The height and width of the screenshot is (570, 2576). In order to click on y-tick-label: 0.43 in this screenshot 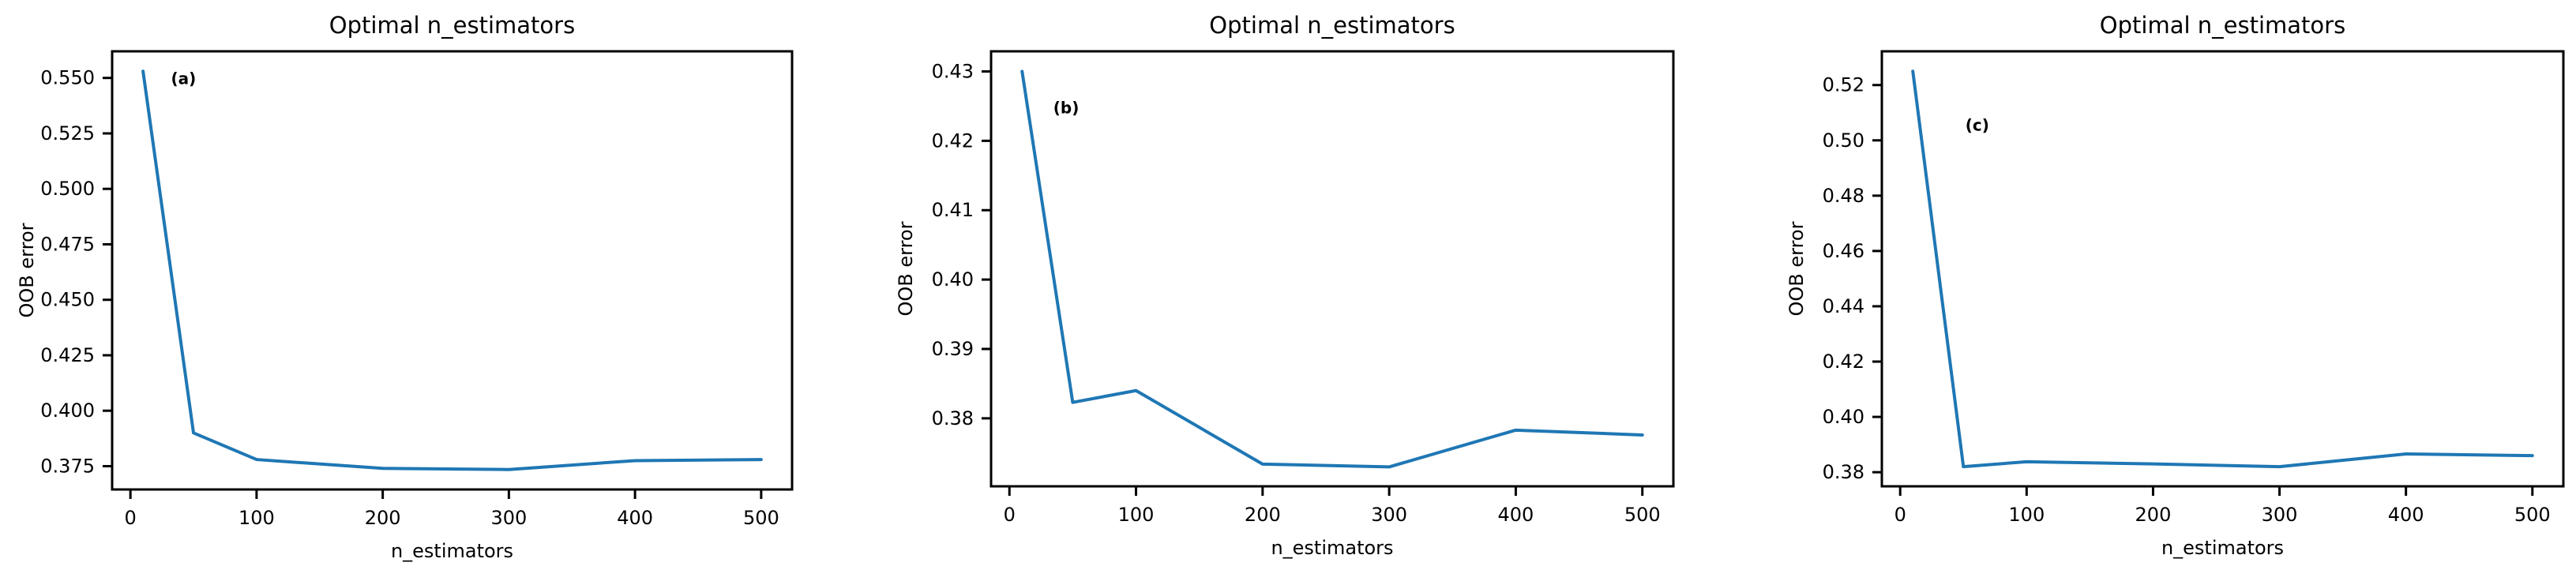, I will do `click(953, 71)`.